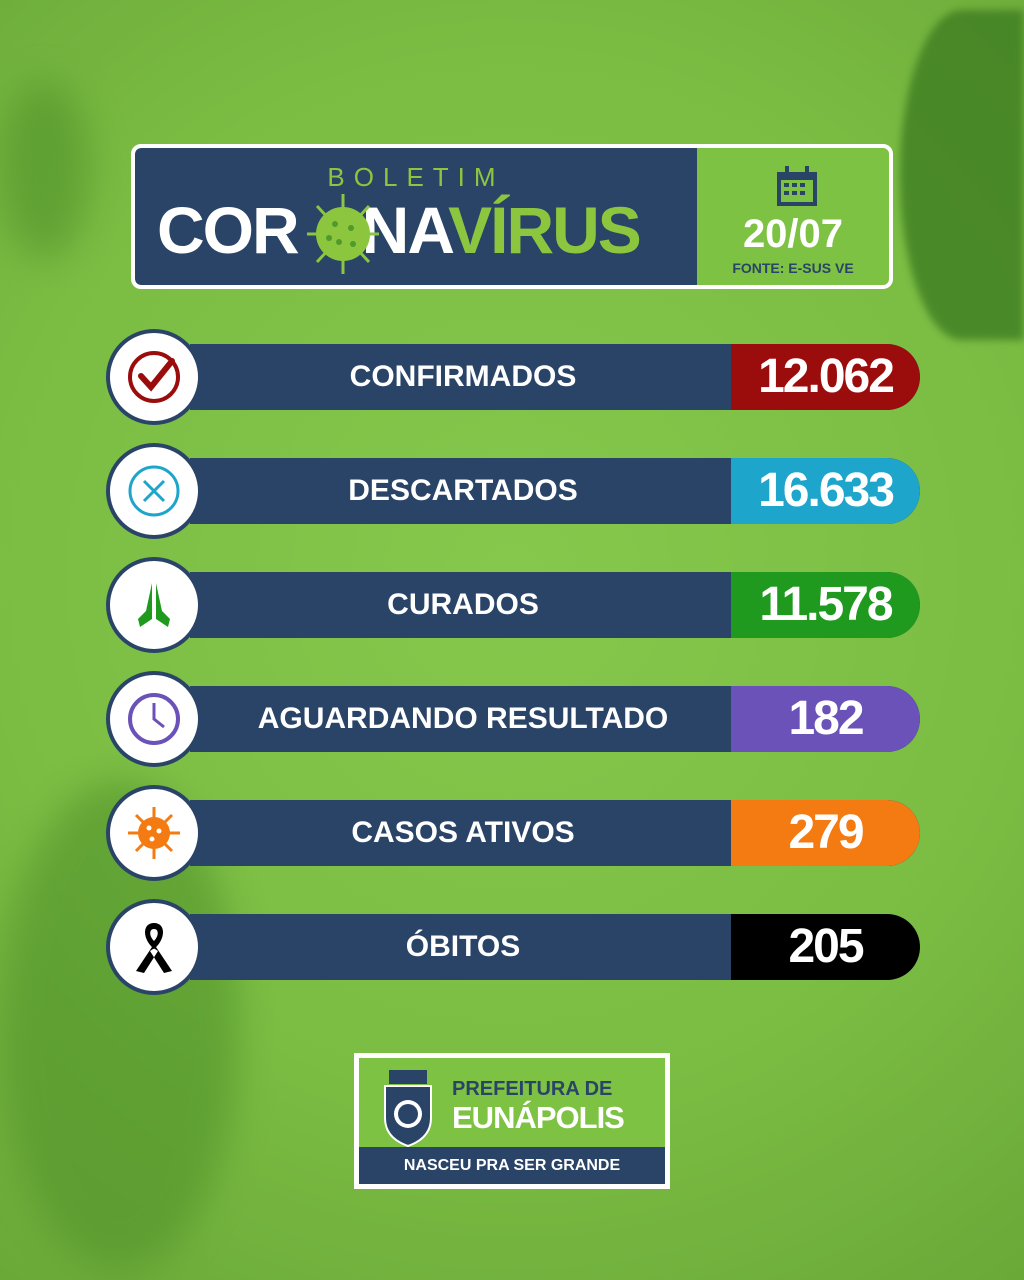 This screenshot has width=1024, height=1280. I want to click on slogan: NASCEU PRA SER GRANDE, so click(512, 1165).